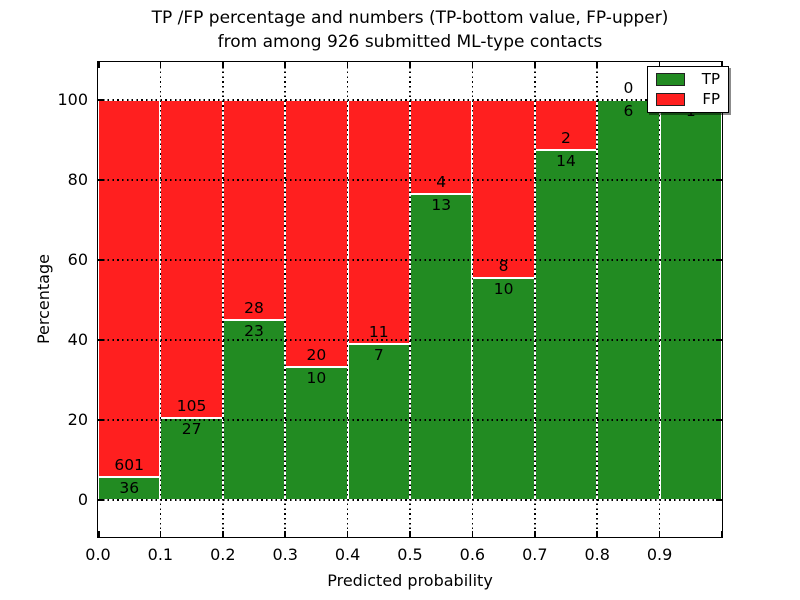 This screenshot has width=800, height=600. Describe the element at coordinates (223, 554) in the screenshot. I see `x-tick-label: 0.2` at that location.